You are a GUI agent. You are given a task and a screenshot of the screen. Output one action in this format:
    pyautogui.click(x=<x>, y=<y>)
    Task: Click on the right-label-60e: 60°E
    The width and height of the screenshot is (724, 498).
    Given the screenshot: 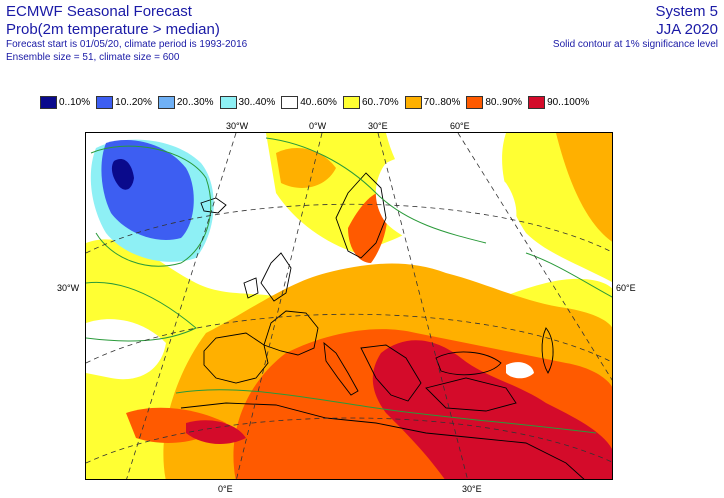 What is the action you would take?
    pyautogui.click(x=626, y=288)
    